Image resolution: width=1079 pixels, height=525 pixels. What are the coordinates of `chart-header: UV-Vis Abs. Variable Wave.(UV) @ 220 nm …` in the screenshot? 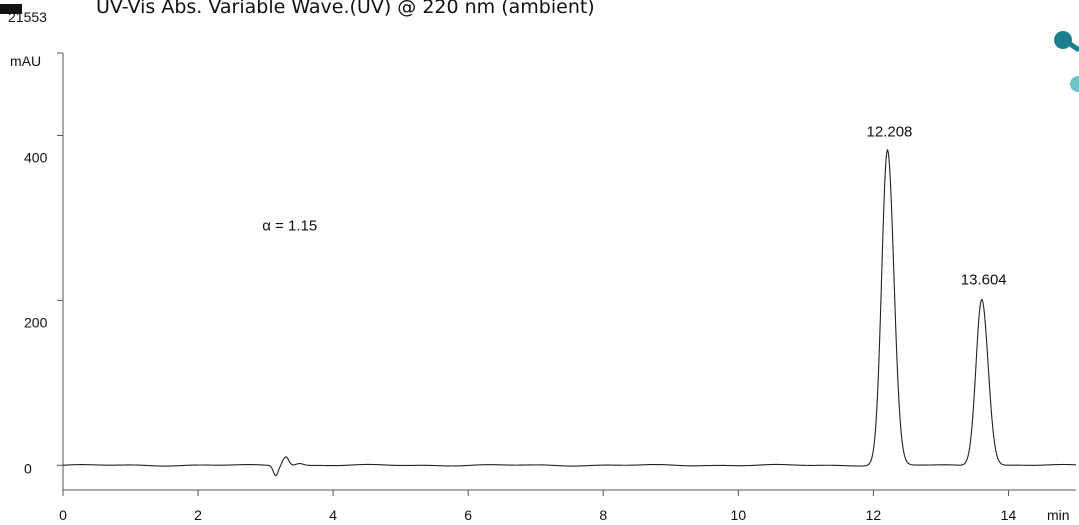 It's located at (345, 9).